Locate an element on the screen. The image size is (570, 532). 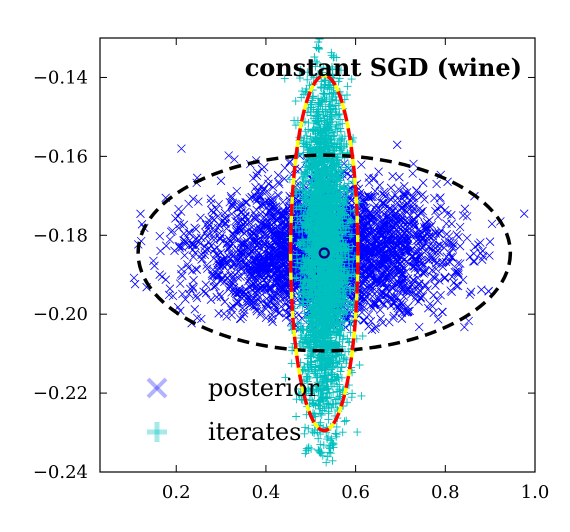
x-tick-label: 0.8 is located at coordinates (445, 492).